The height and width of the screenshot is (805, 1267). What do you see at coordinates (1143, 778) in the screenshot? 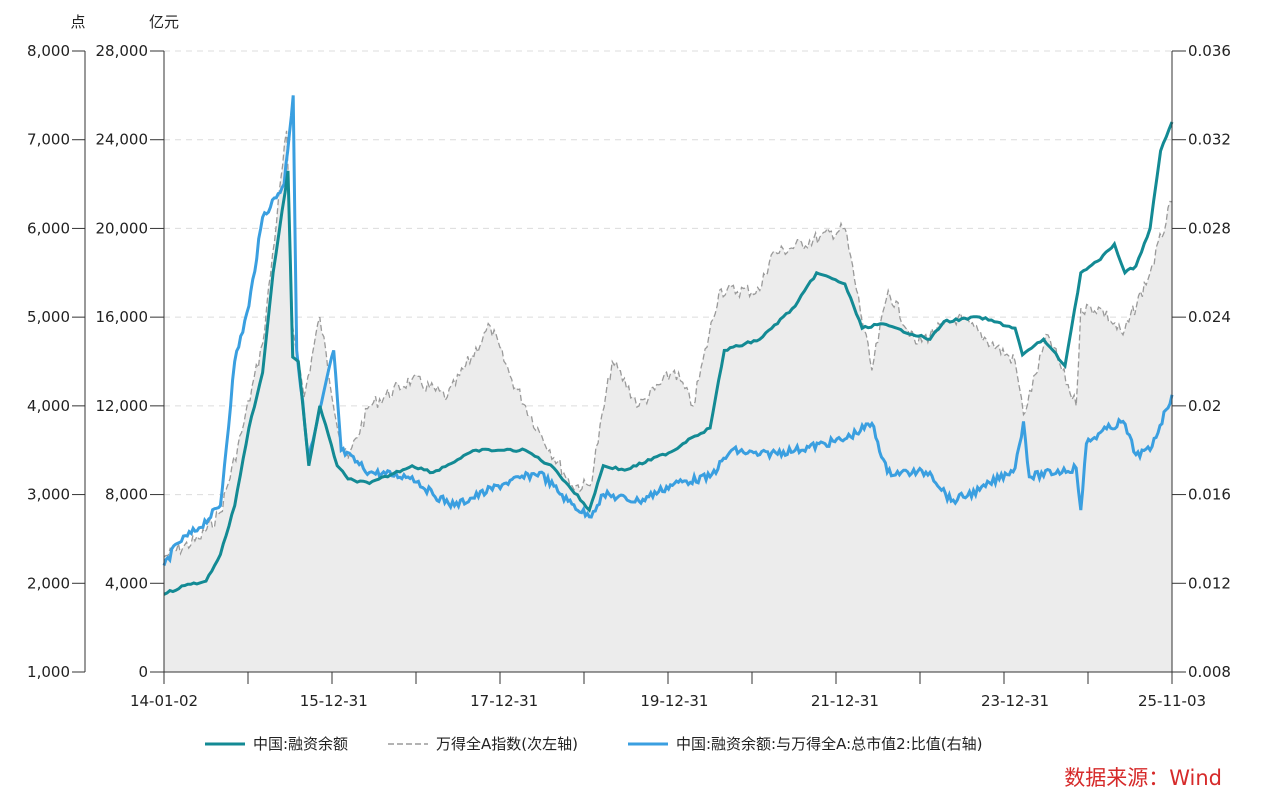
I see `source-note: 数据来源：Wind` at bounding box center [1143, 778].